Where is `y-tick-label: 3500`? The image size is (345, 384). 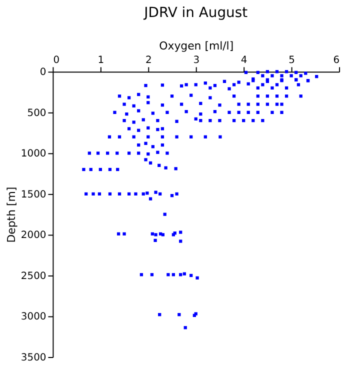 y-tick-label: 3500 is located at coordinates (33, 358).